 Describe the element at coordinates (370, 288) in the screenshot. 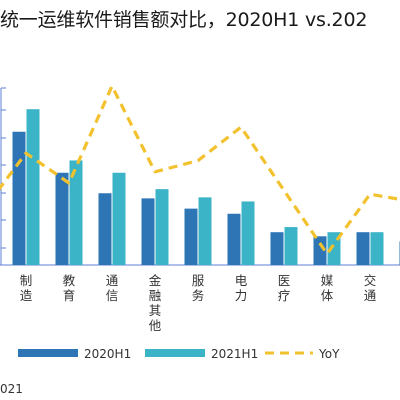

I see `x-tick-label: 交通` at that location.